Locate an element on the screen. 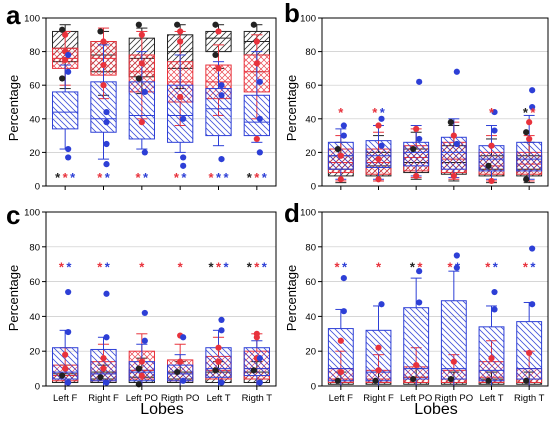 This screenshot has height=427, width=550. y-tick-label: 40 is located at coordinates (34, 119).